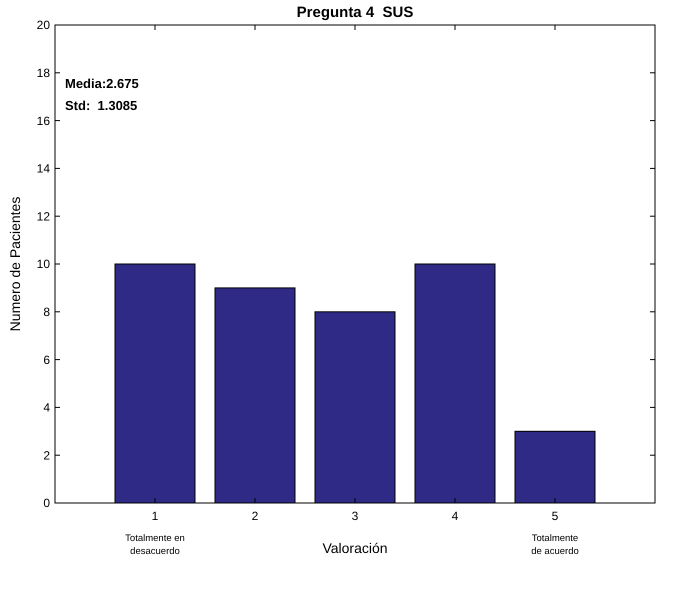 The width and height of the screenshot is (675, 590). What do you see at coordinates (355, 548) in the screenshot?
I see `x-axis-title: Valoración` at bounding box center [355, 548].